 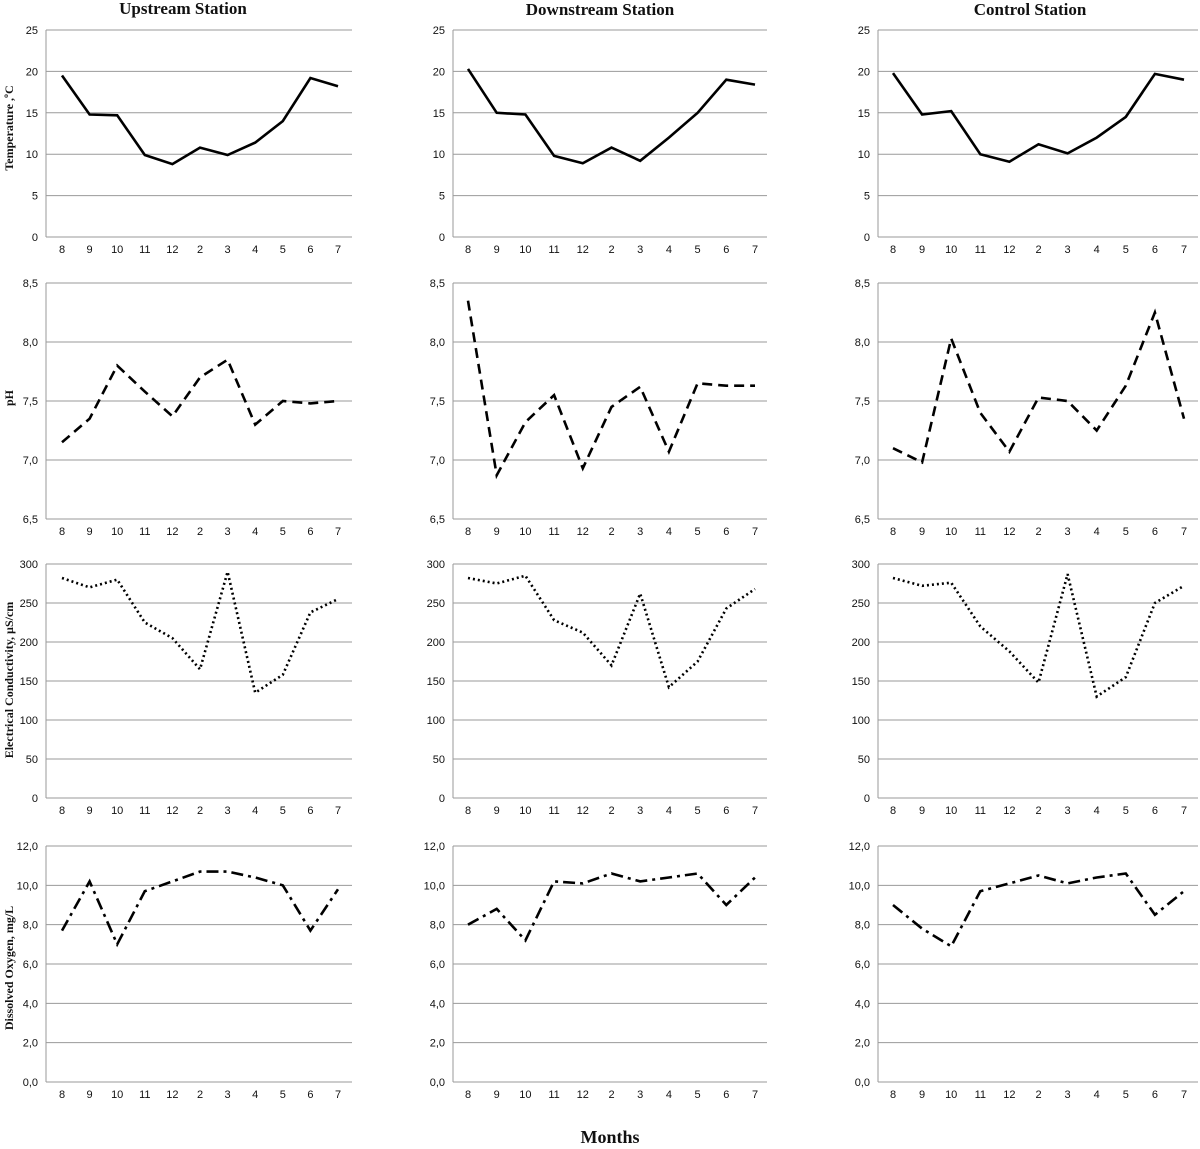 I want to click on y-tick-label: 10,0, so click(x=27, y=886).